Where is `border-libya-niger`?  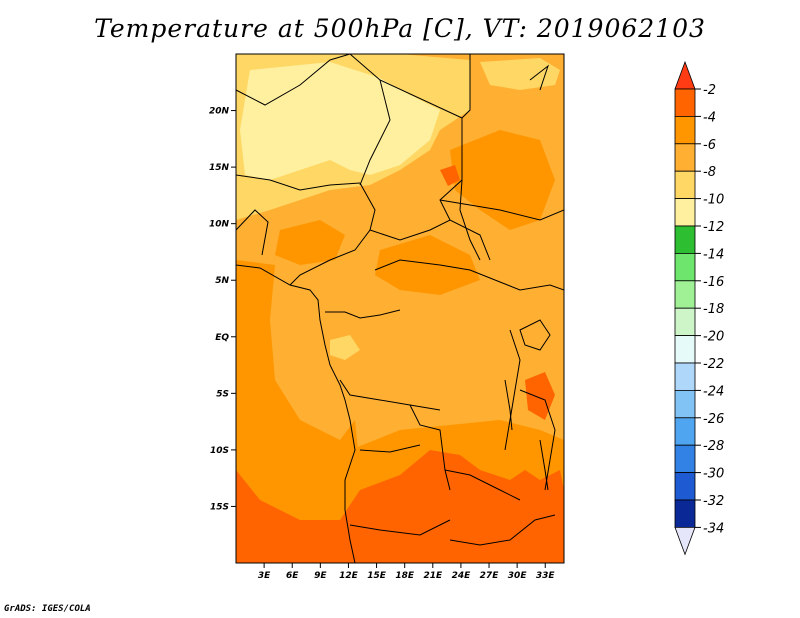
border-libya-niger is located at coordinates (370, 120).